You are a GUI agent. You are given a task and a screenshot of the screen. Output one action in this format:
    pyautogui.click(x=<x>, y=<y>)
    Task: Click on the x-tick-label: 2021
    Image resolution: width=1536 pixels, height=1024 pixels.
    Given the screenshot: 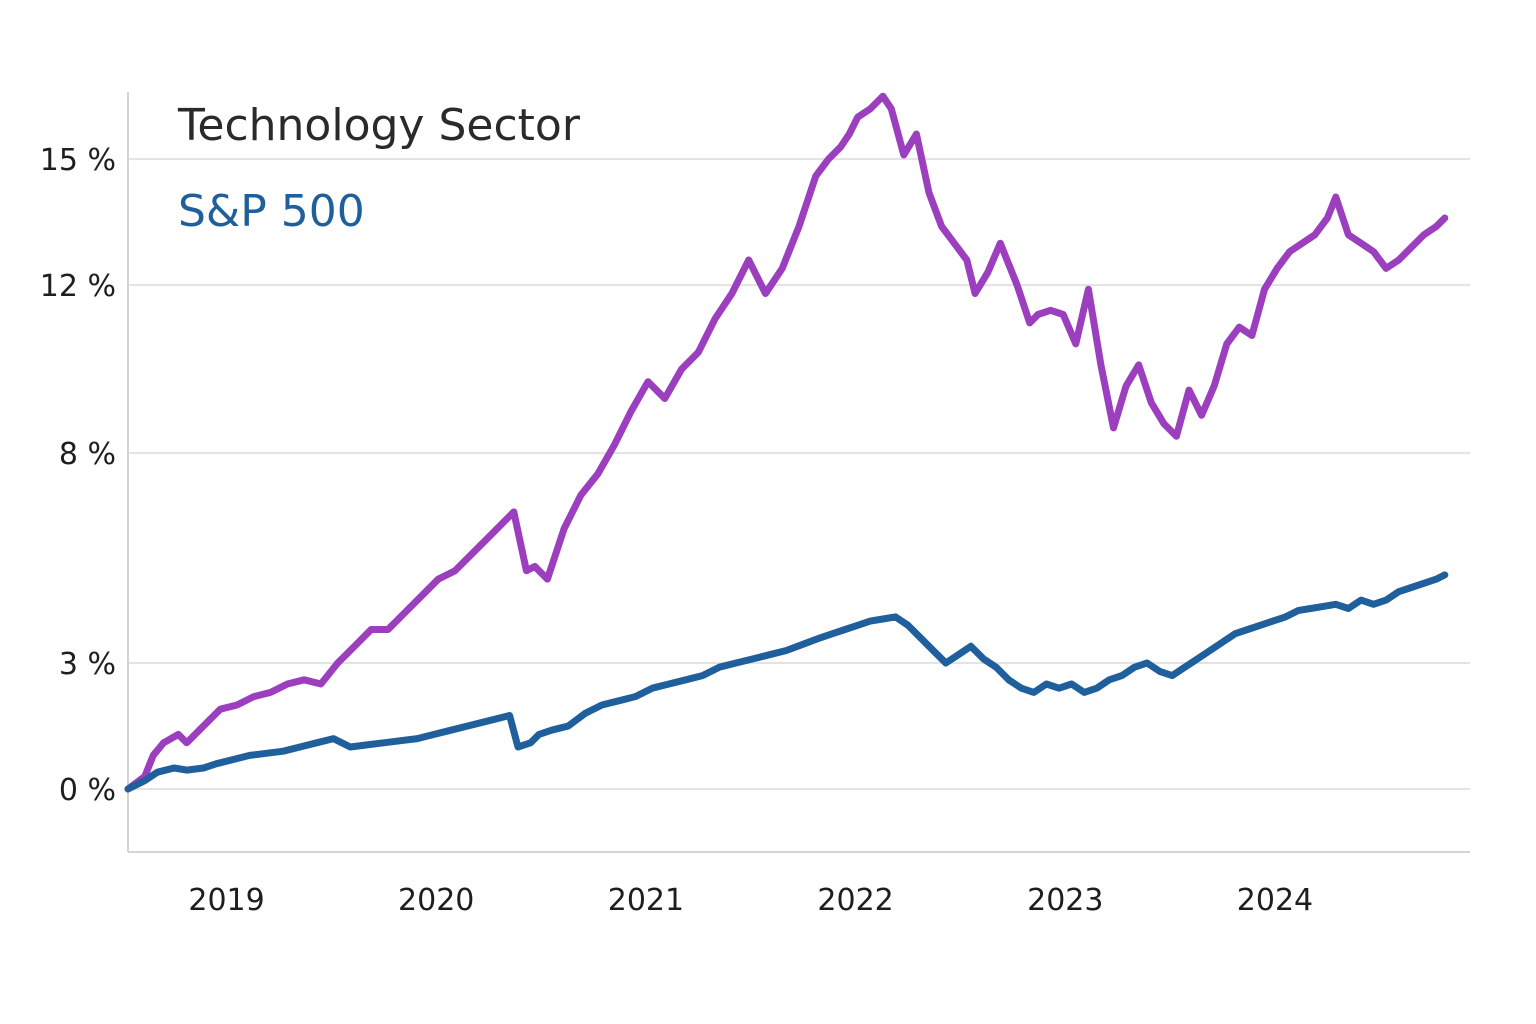 What is the action you would take?
    pyautogui.click(x=646, y=900)
    